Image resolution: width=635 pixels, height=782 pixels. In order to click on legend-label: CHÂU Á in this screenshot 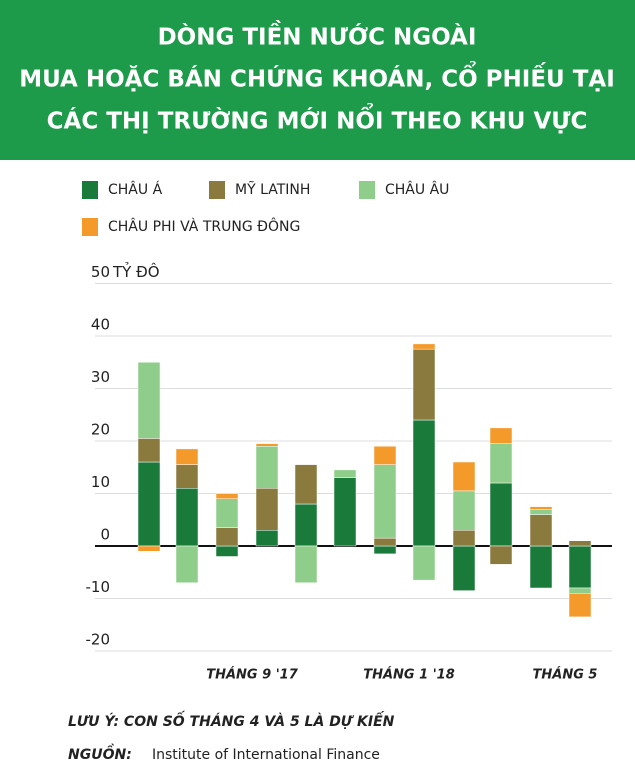, I will do `click(135, 189)`.